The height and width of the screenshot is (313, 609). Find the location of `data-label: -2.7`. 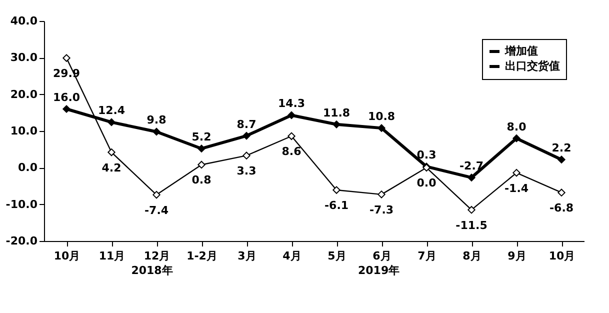

data-label: -2.7 is located at coordinates (471, 166).